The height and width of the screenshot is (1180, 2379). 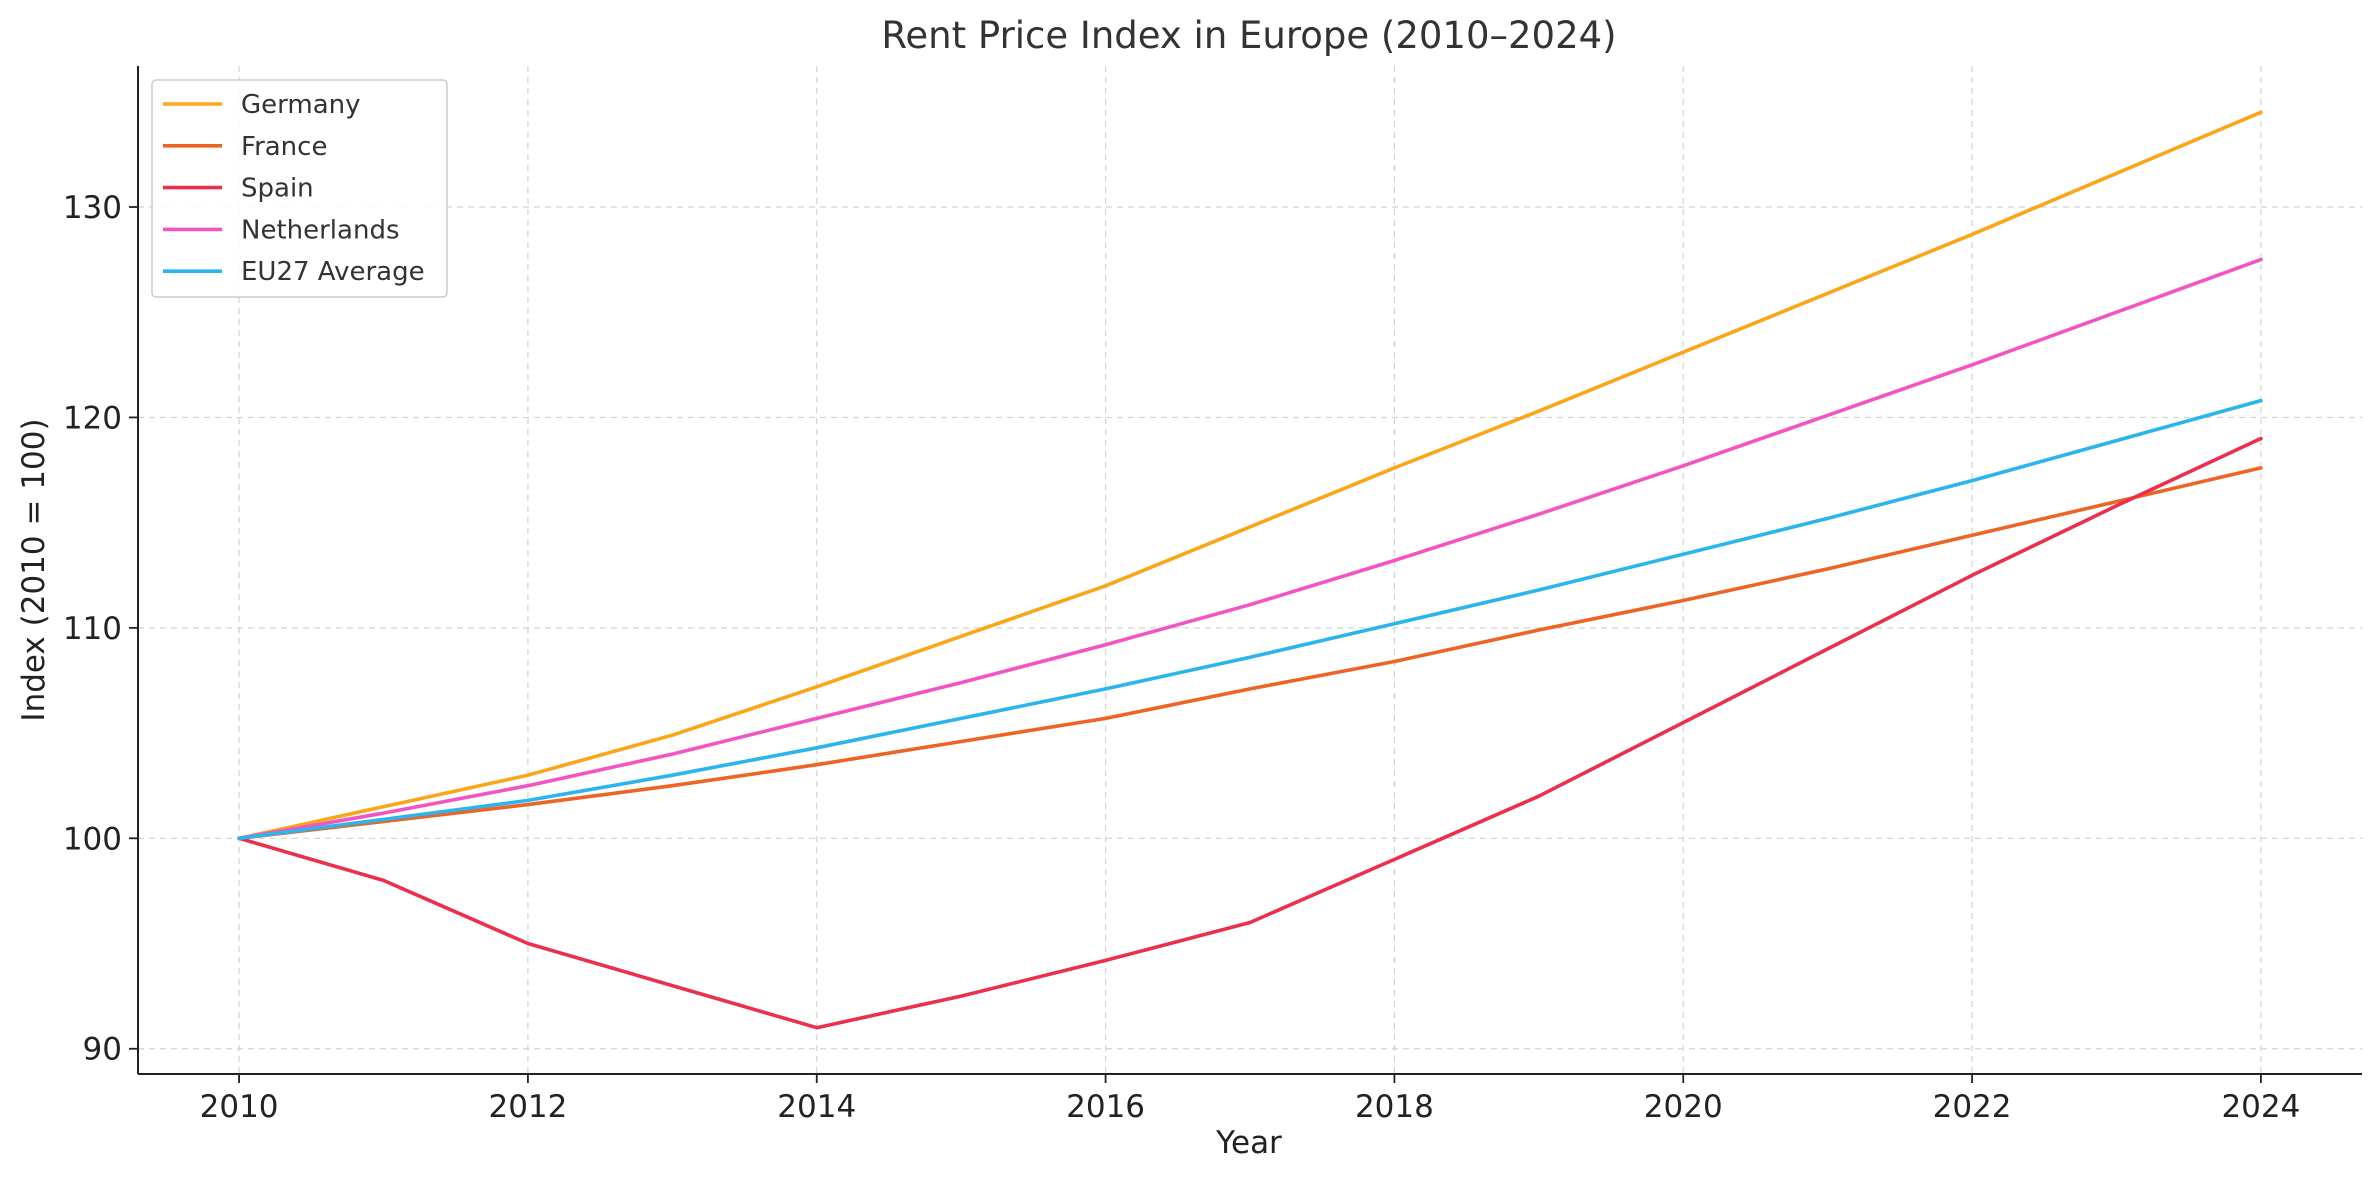 What do you see at coordinates (1972, 1107) in the screenshot?
I see `x-tick-label: 2022` at bounding box center [1972, 1107].